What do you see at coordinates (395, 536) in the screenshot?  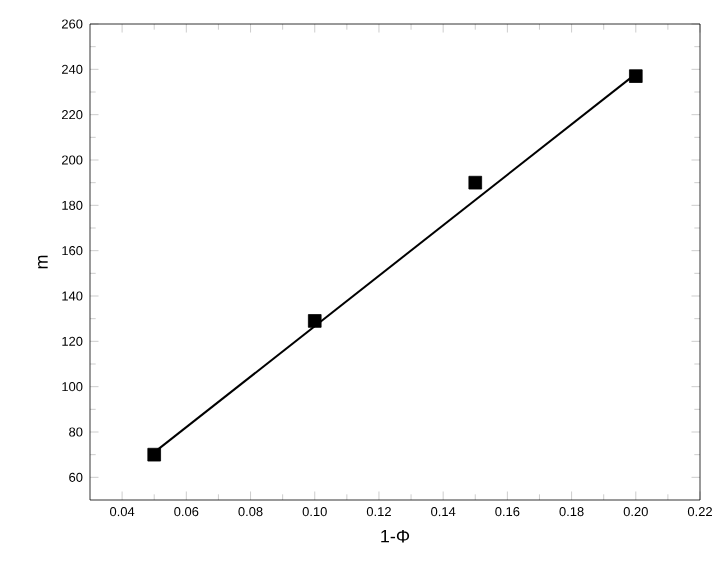 I see `x-axis-title: 1-Φ` at bounding box center [395, 536].